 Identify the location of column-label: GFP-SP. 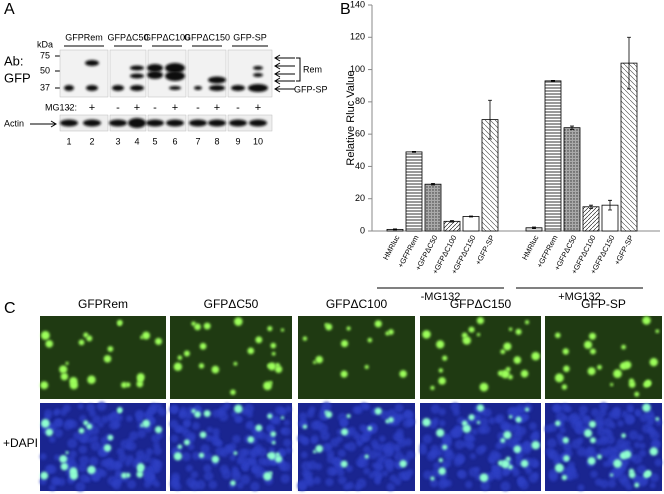
(603, 304).